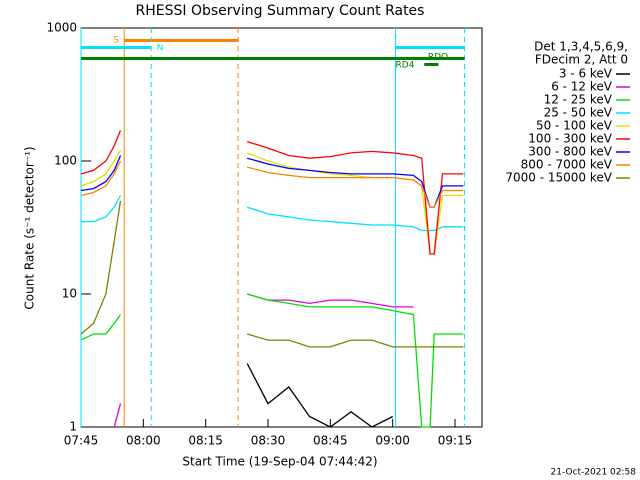  I want to click on legend-label: 6 - 12 keV, so click(582, 87).